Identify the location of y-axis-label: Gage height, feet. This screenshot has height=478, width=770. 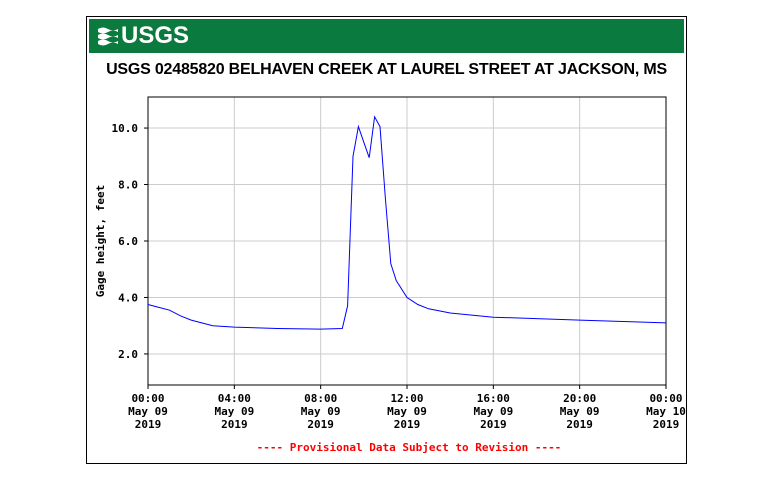
(100, 241).